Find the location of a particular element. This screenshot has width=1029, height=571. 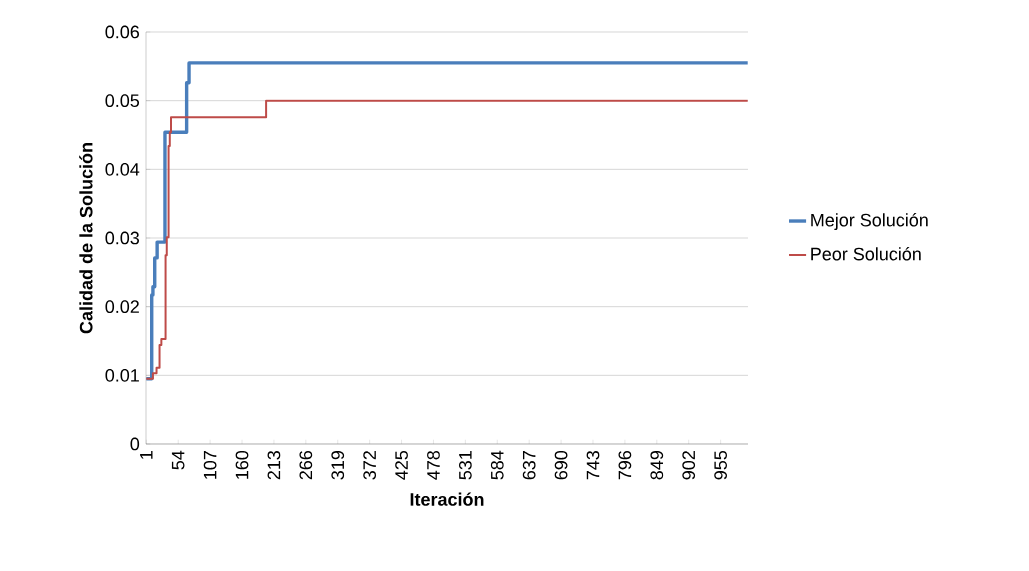

x-tick-label: 743 is located at coordinates (593, 465).